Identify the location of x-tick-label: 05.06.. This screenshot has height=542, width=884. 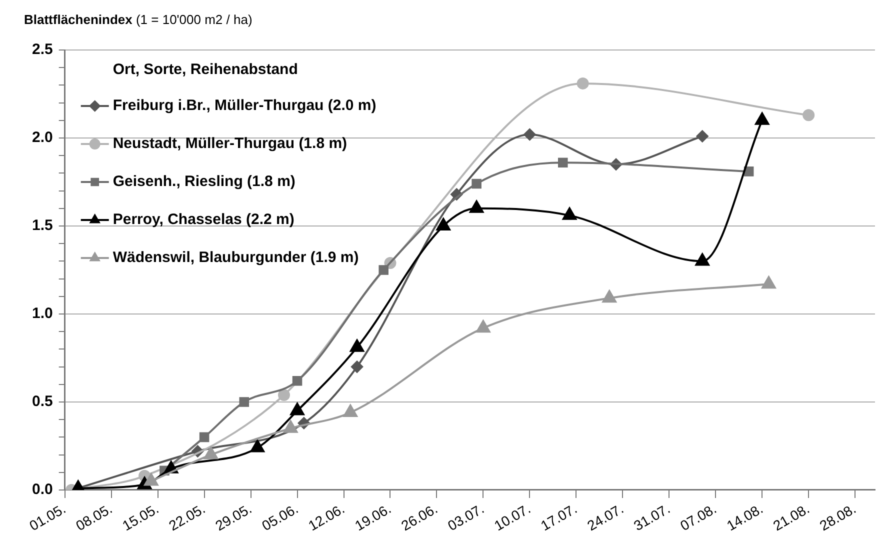
(279, 517).